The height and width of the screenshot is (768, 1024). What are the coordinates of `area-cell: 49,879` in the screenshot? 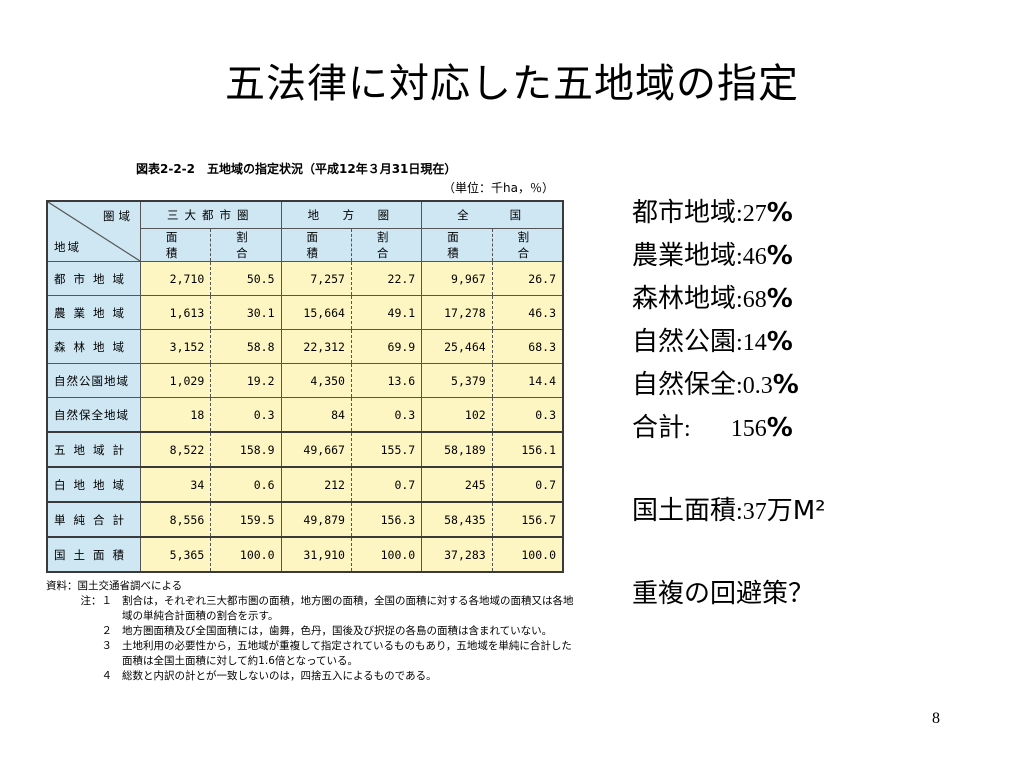 It's located at (316, 519).